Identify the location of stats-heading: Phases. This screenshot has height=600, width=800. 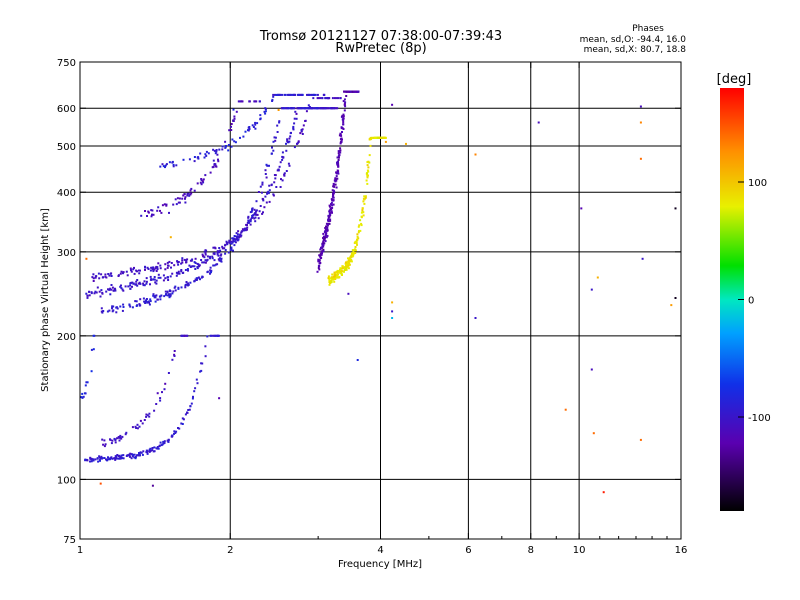
(648, 29).